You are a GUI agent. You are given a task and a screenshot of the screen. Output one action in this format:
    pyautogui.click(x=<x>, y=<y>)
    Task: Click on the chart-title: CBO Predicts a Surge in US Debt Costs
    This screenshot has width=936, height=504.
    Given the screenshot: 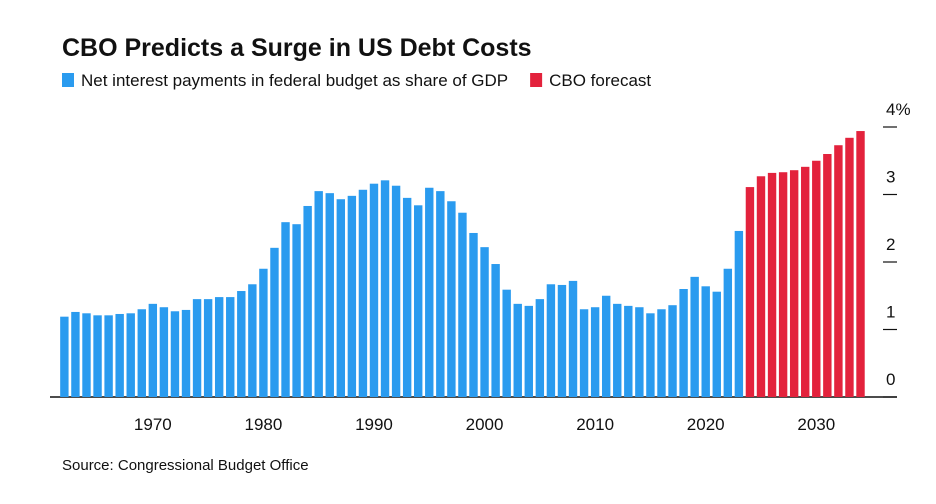 What is the action you would take?
    pyautogui.click(x=297, y=48)
    